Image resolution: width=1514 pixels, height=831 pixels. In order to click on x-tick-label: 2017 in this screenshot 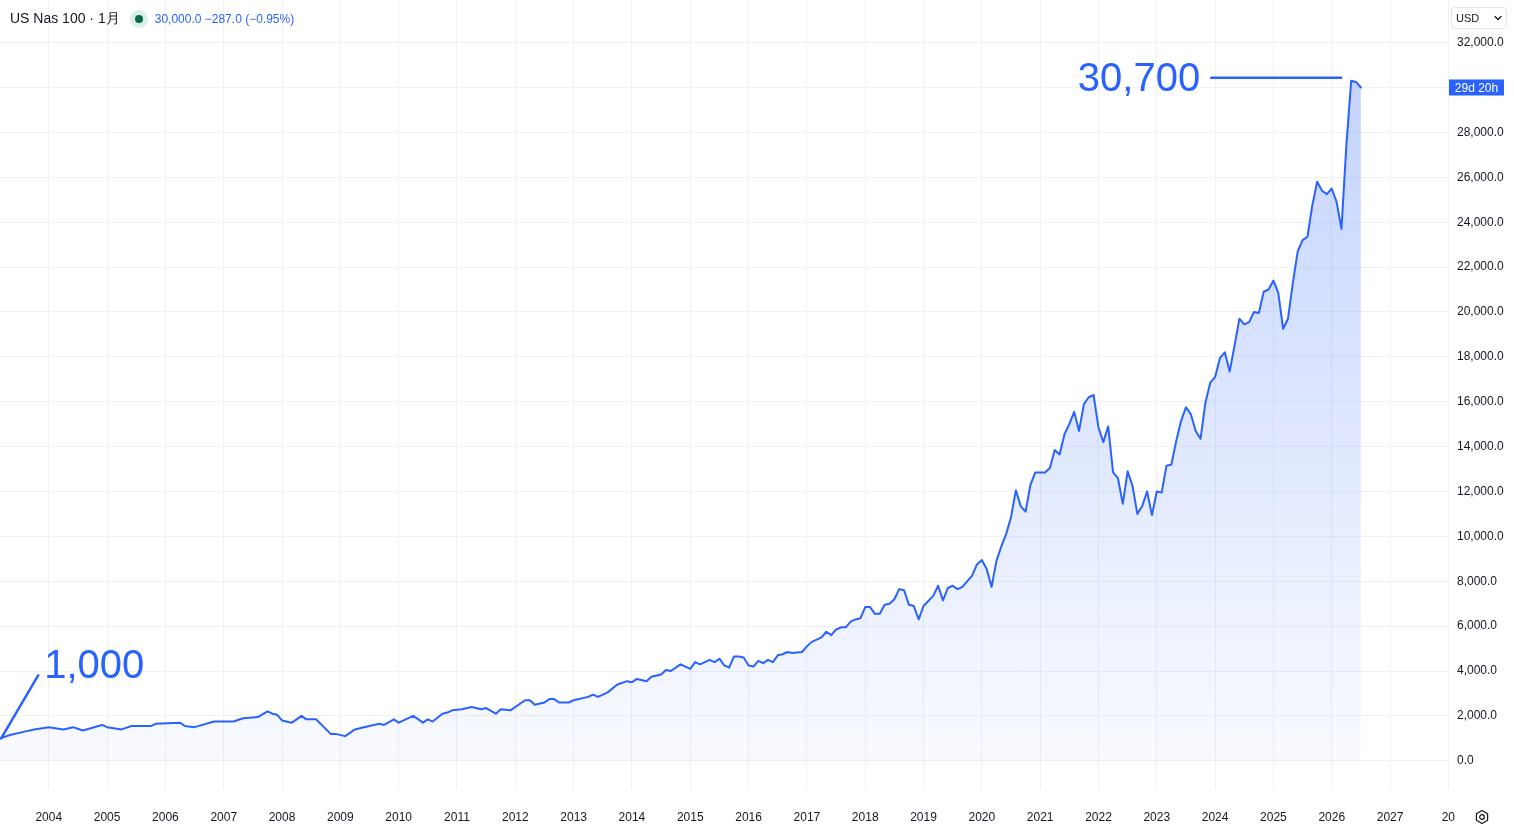, I will do `click(807, 816)`.